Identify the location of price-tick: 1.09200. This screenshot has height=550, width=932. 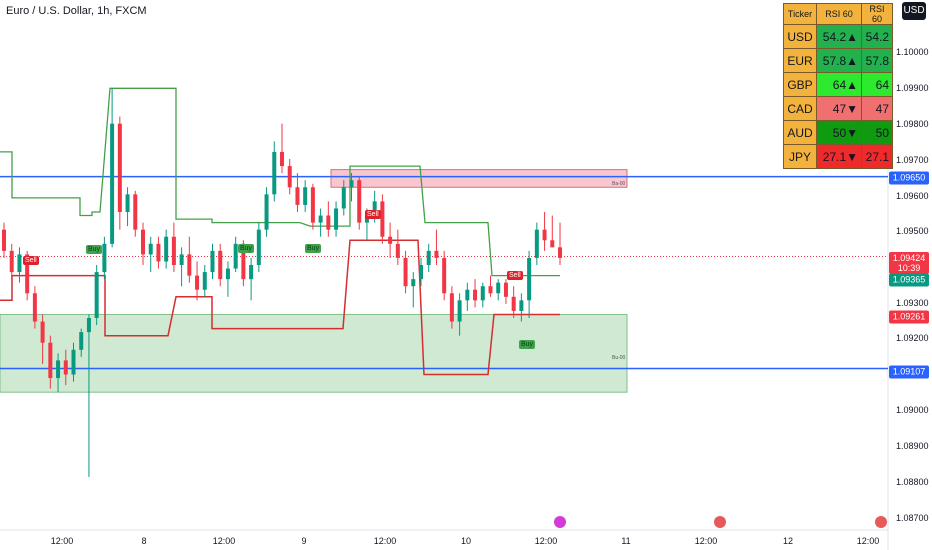
(912, 338).